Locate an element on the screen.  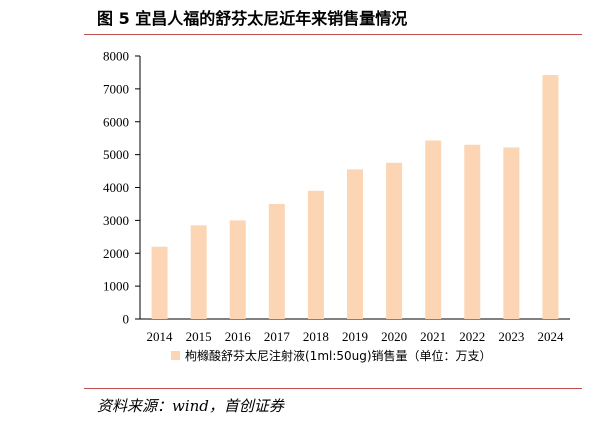
source-note: 资料来源：wind，首创证券 is located at coordinates (190, 406).